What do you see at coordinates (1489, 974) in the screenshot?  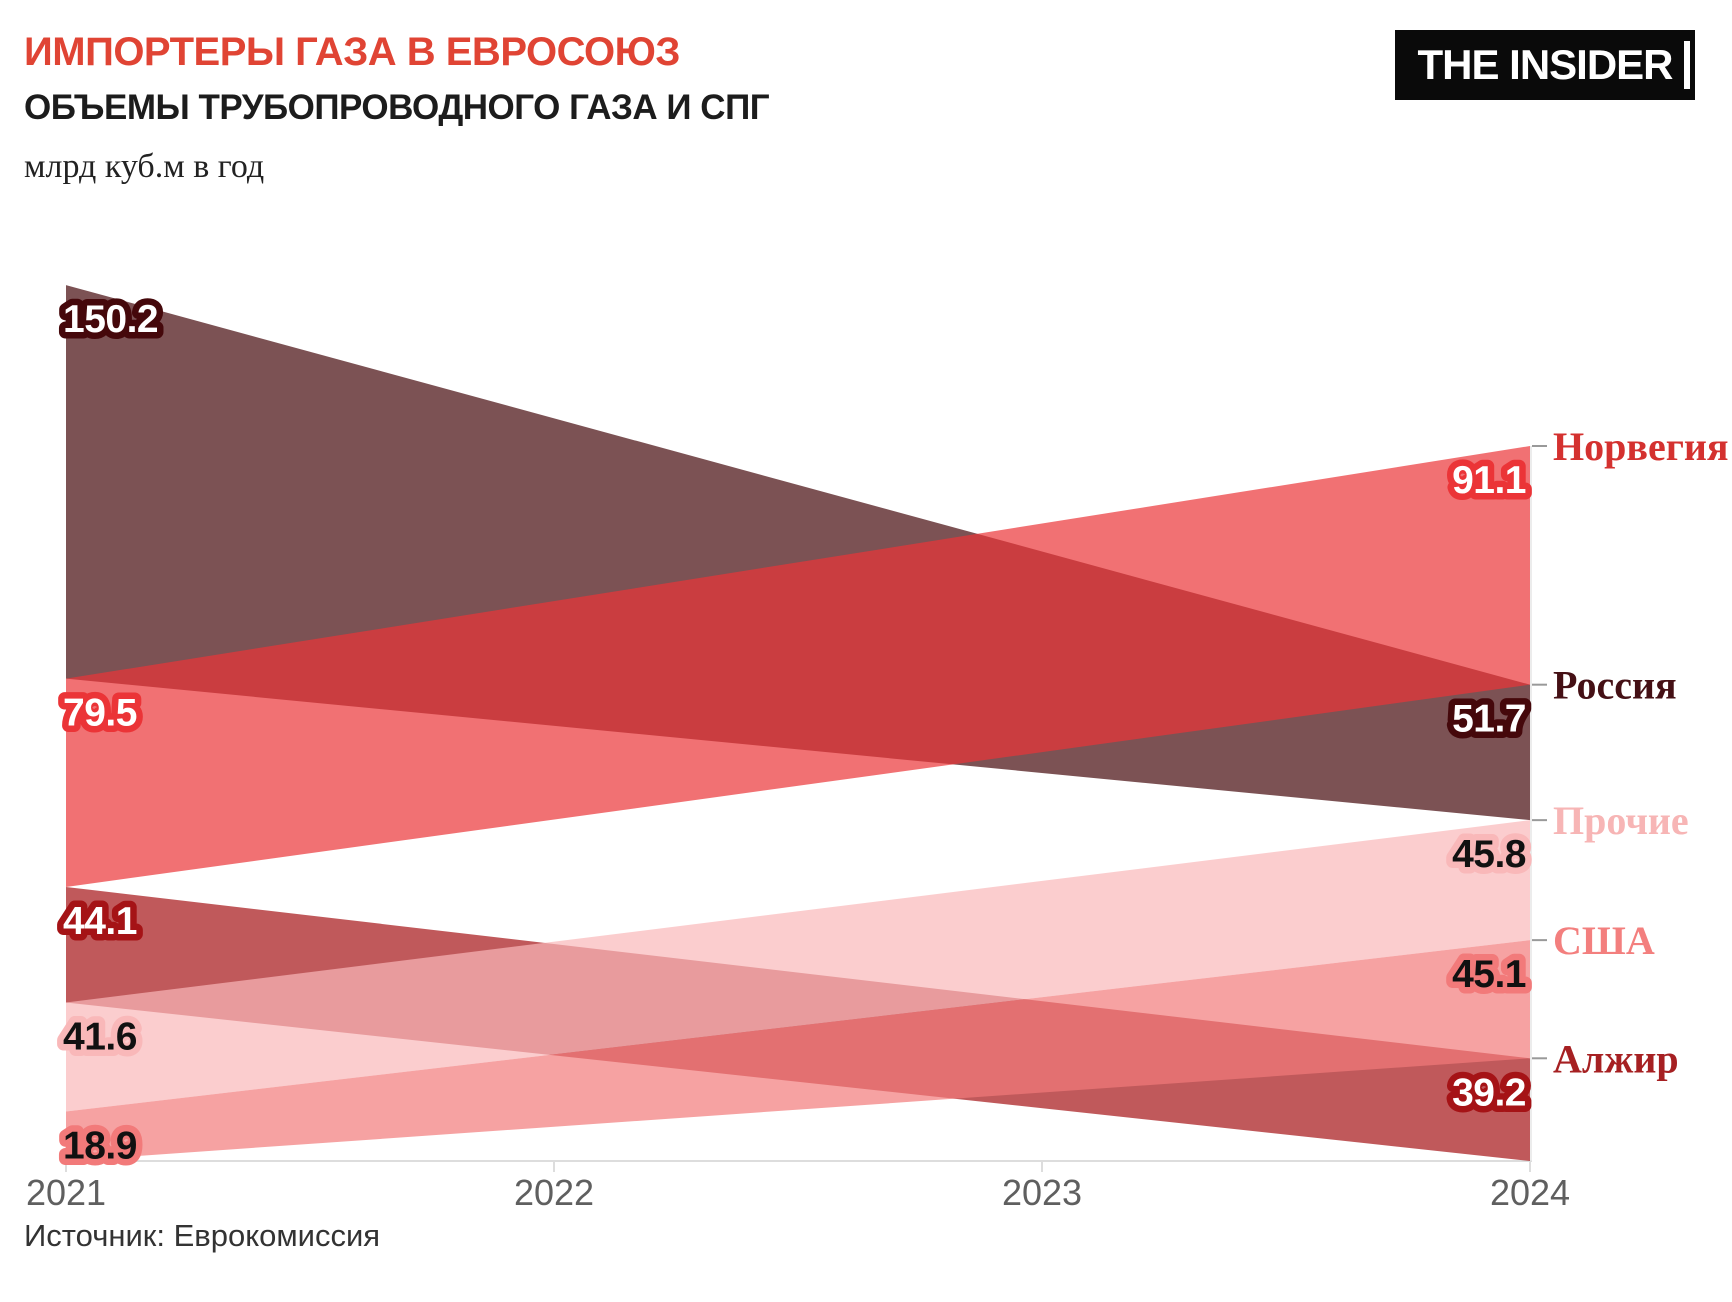 I see `value-label-usa-2024: 45.1` at bounding box center [1489, 974].